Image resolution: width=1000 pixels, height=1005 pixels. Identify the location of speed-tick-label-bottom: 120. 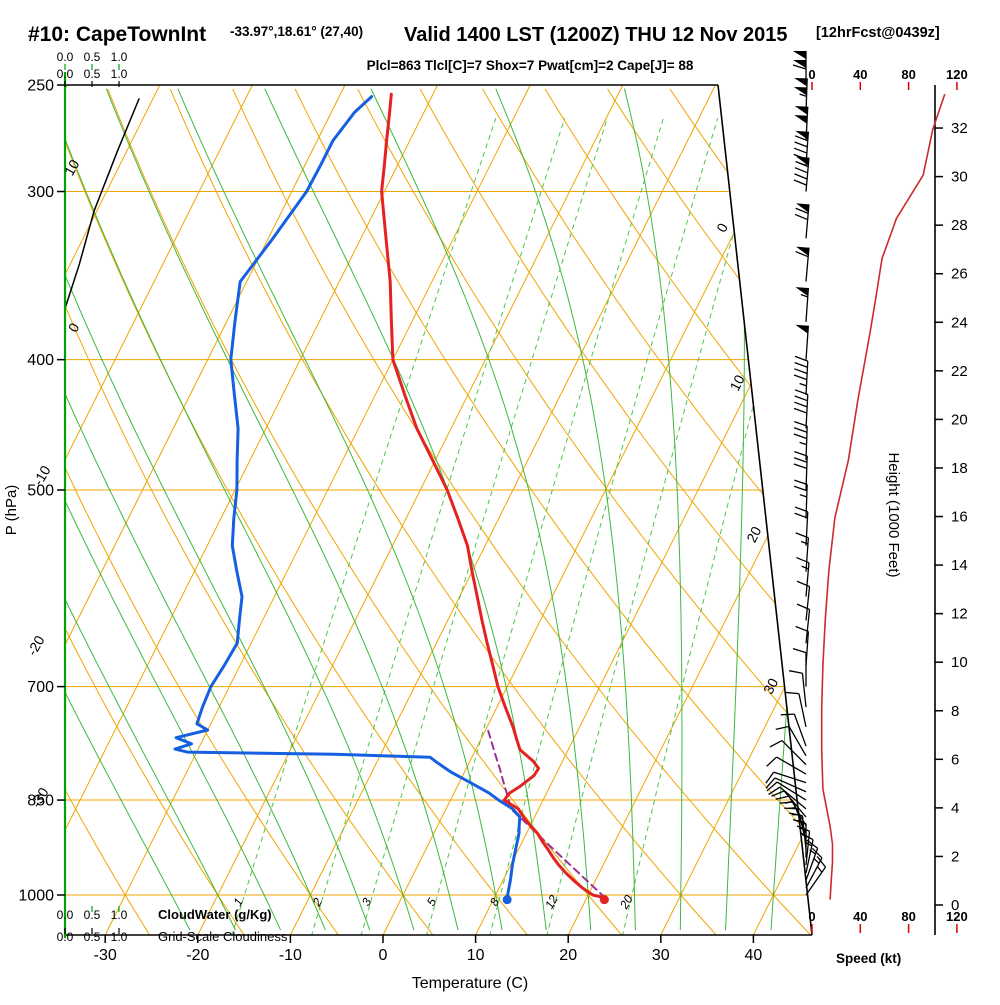
(957, 916).